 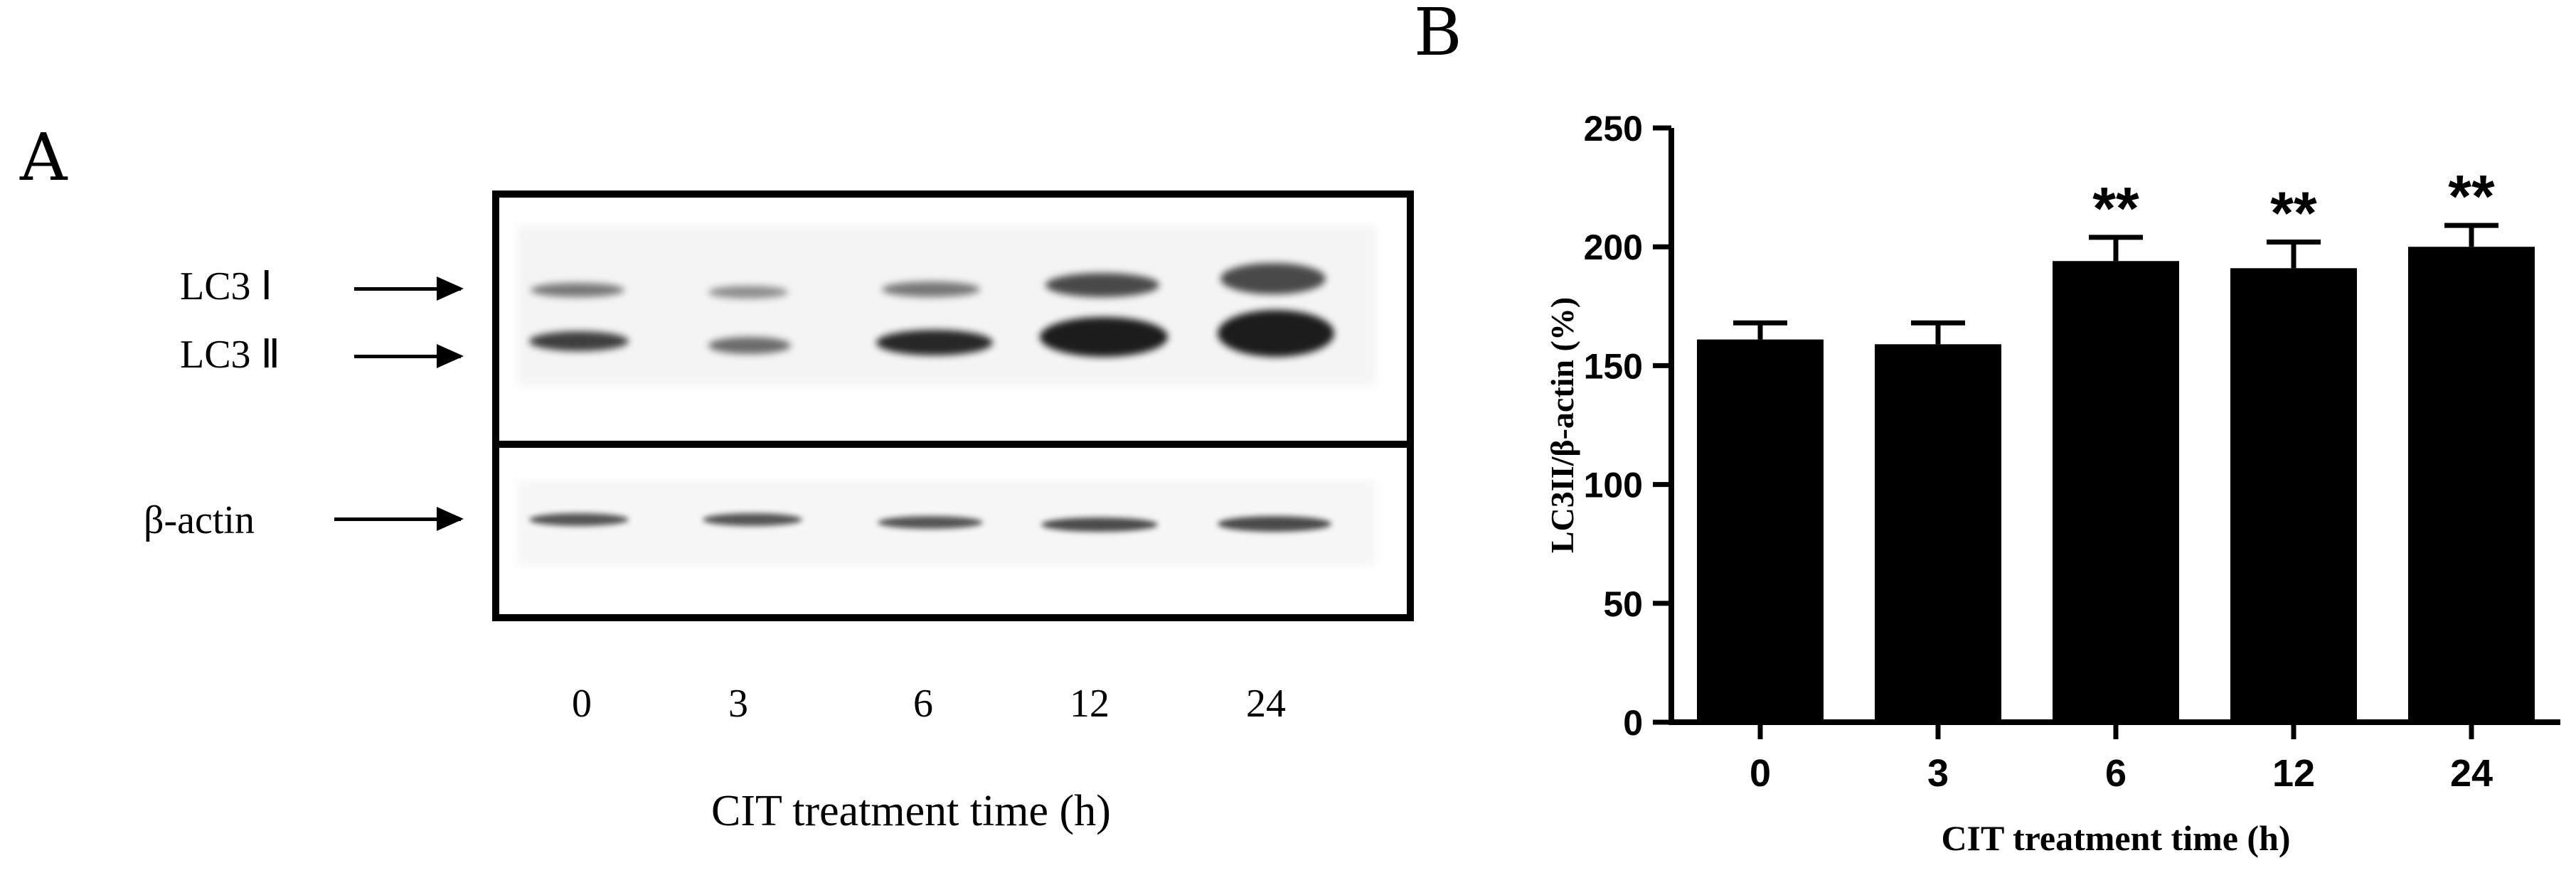 What do you see at coordinates (1613, 366) in the screenshot?
I see `y-tick-label: 150` at bounding box center [1613, 366].